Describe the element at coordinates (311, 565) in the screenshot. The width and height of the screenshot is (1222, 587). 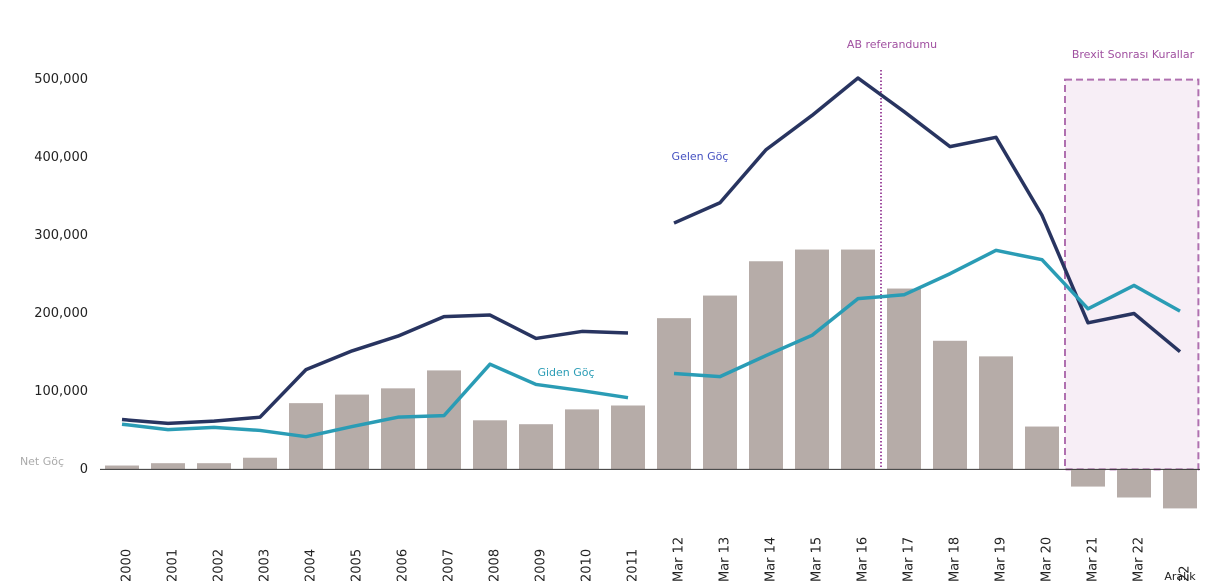
I see `x-tick-label: 2004` at that location.